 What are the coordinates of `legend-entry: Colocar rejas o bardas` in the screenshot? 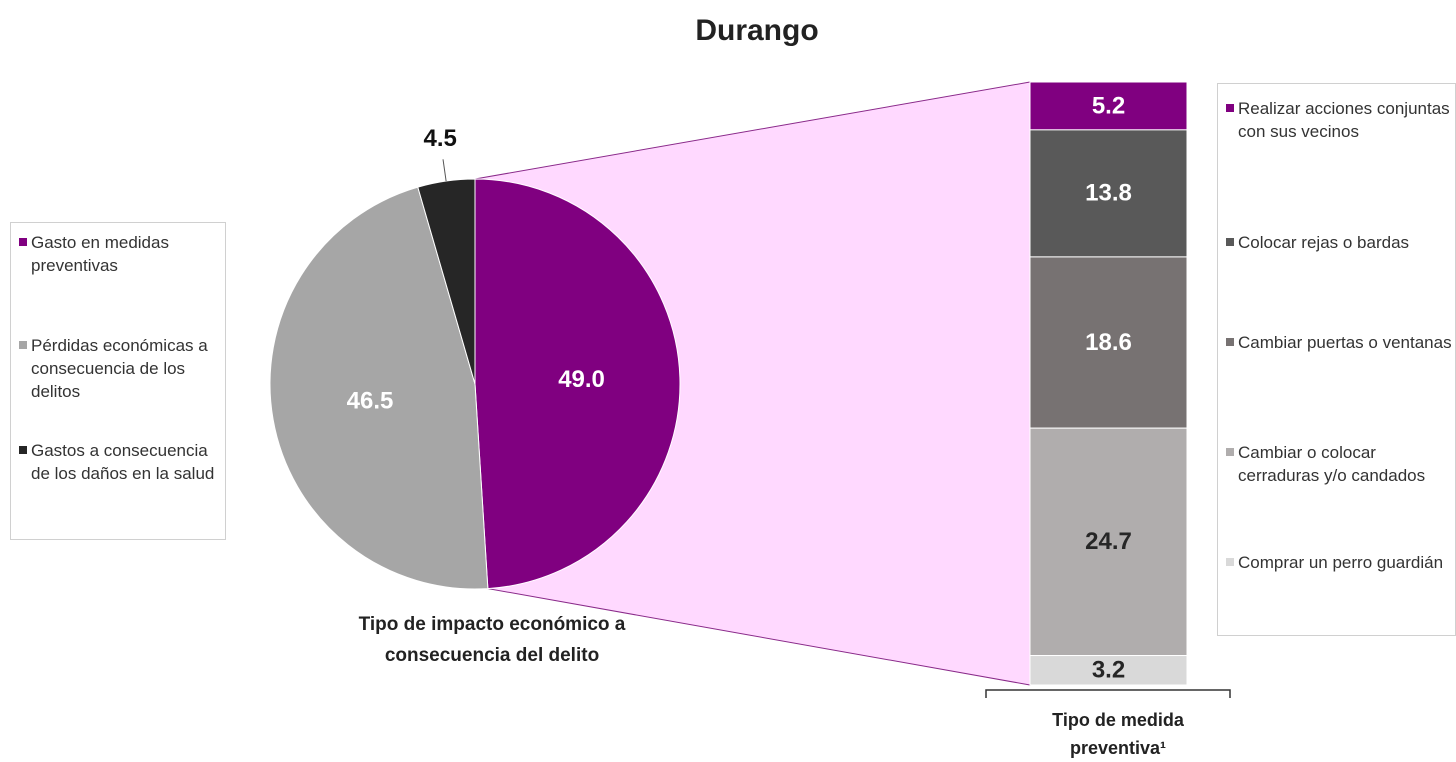 It's located at (1341, 242).